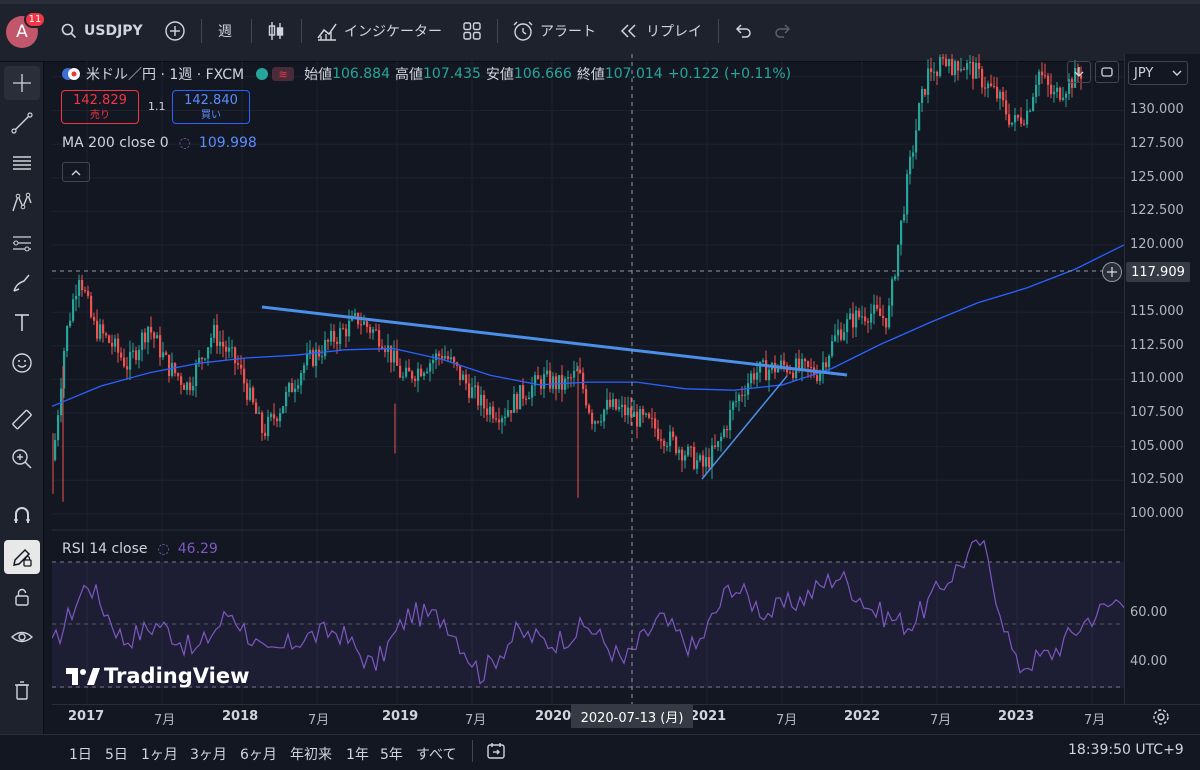 The image size is (1200, 770). What do you see at coordinates (225, 31) in the screenshot?
I see `interval-button: 週` at bounding box center [225, 31].